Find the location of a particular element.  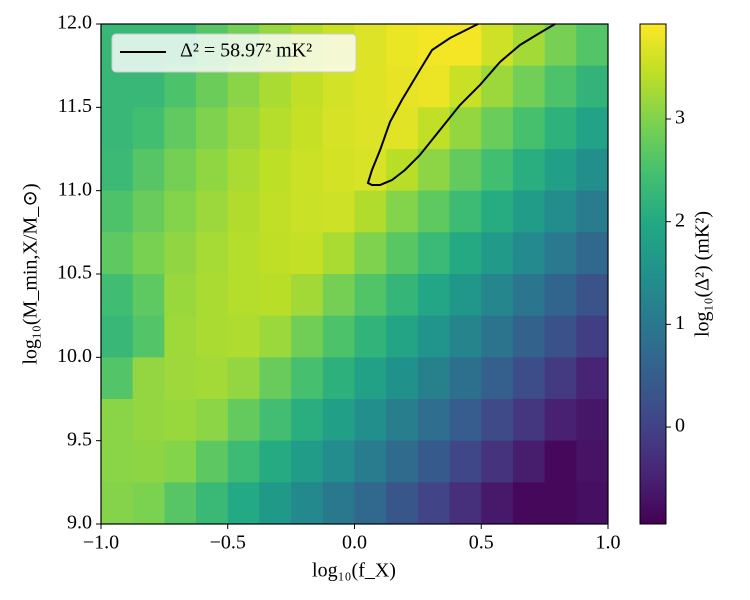

legend: Δ² = 58.97² mK² is located at coordinates (234, 53).